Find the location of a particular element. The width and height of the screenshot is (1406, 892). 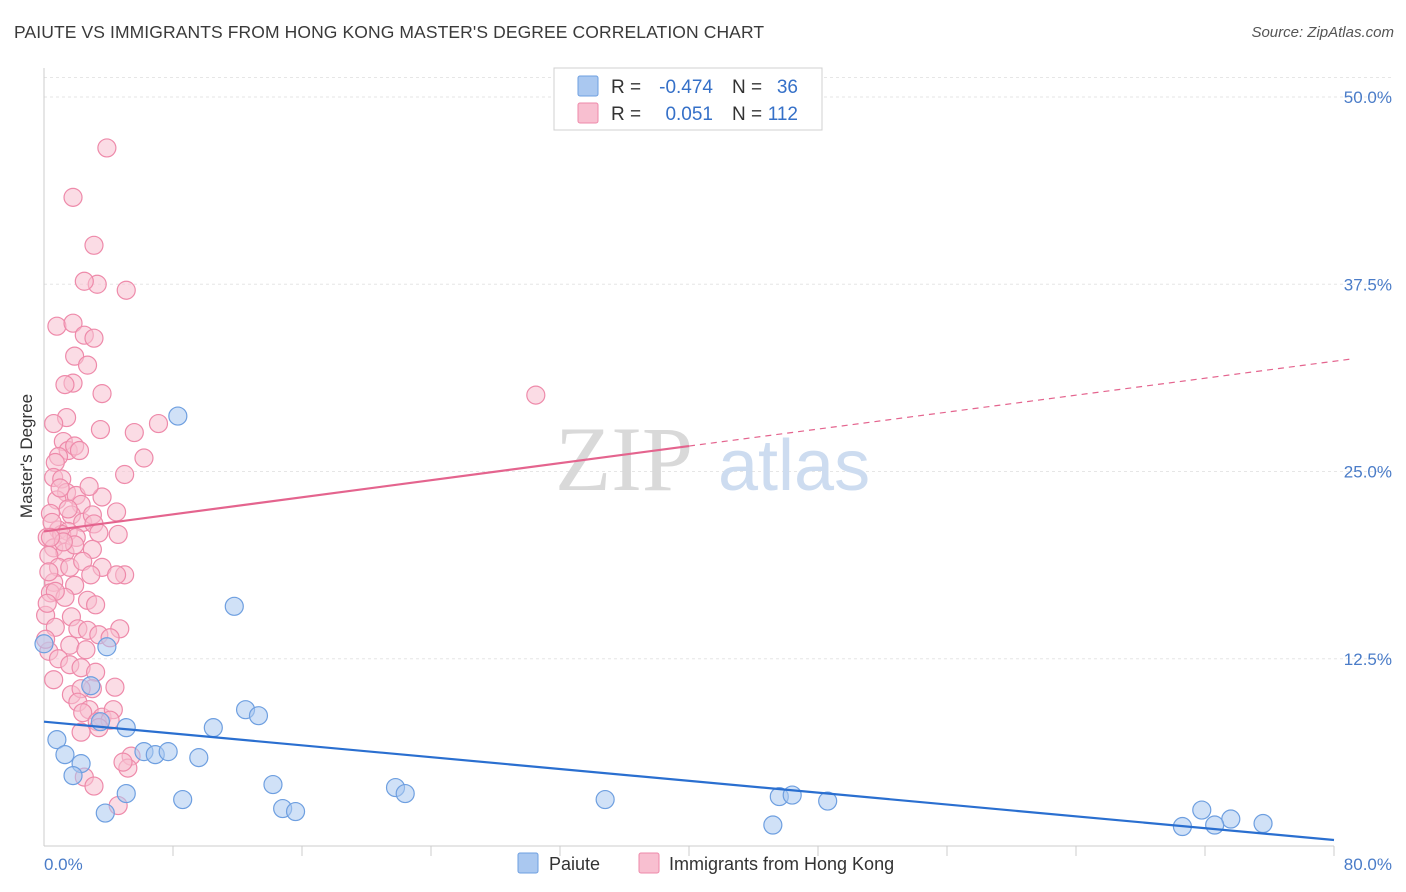

x-tick-label-min: 0.0% is located at coordinates (63, 864).